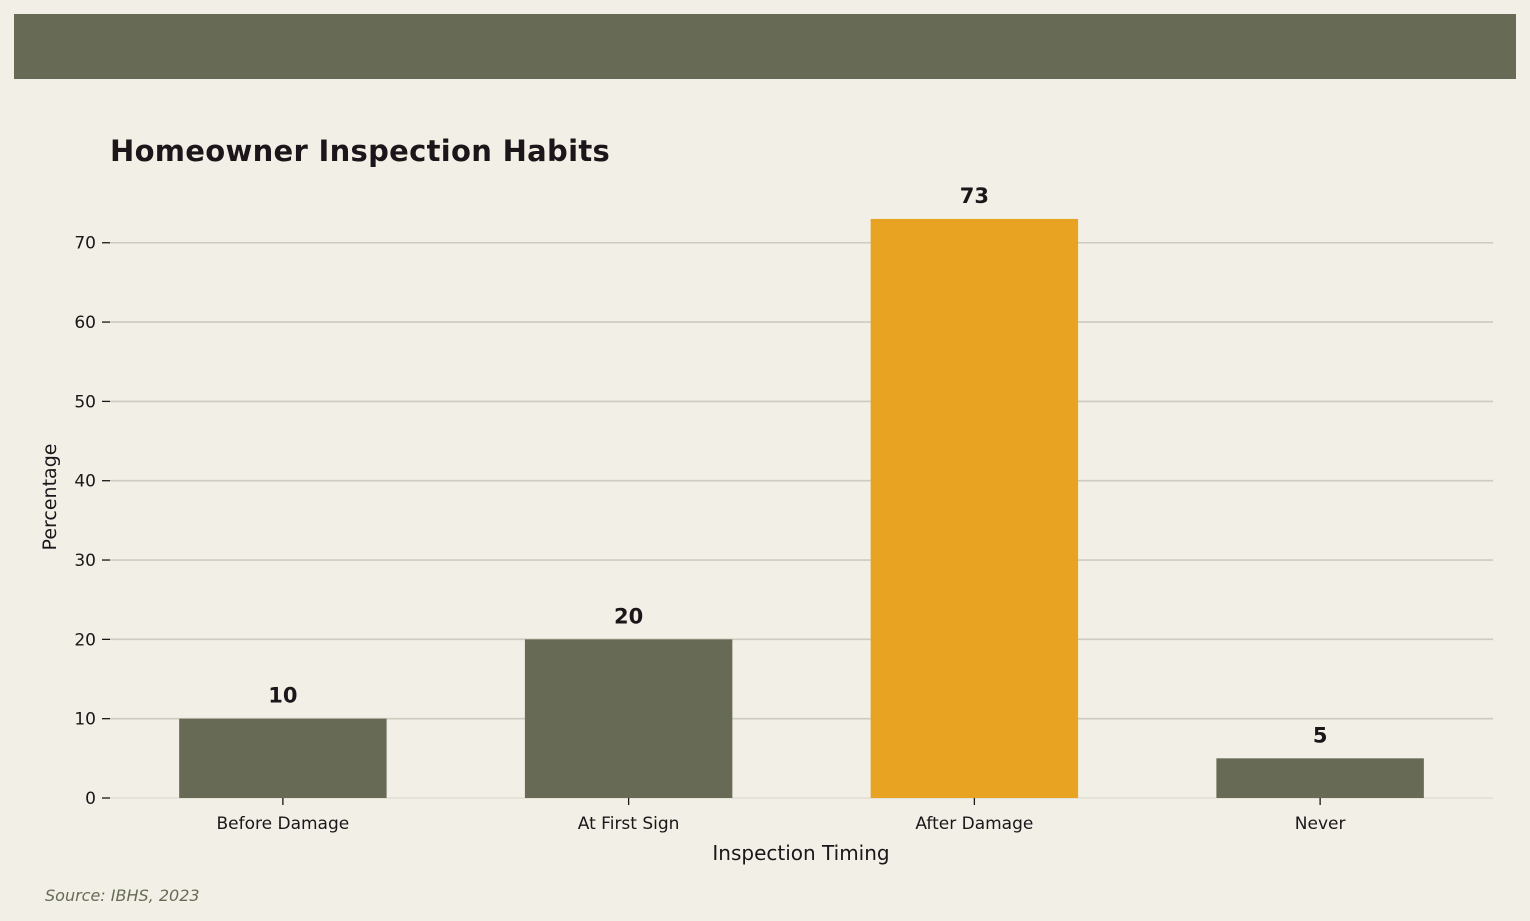 This screenshot has height=921, width=1530. What do you see at coordinates (800, 853) in the screenshot?
I see `x-axis-title: Inspection Timing` at bounding box center [800, 853].